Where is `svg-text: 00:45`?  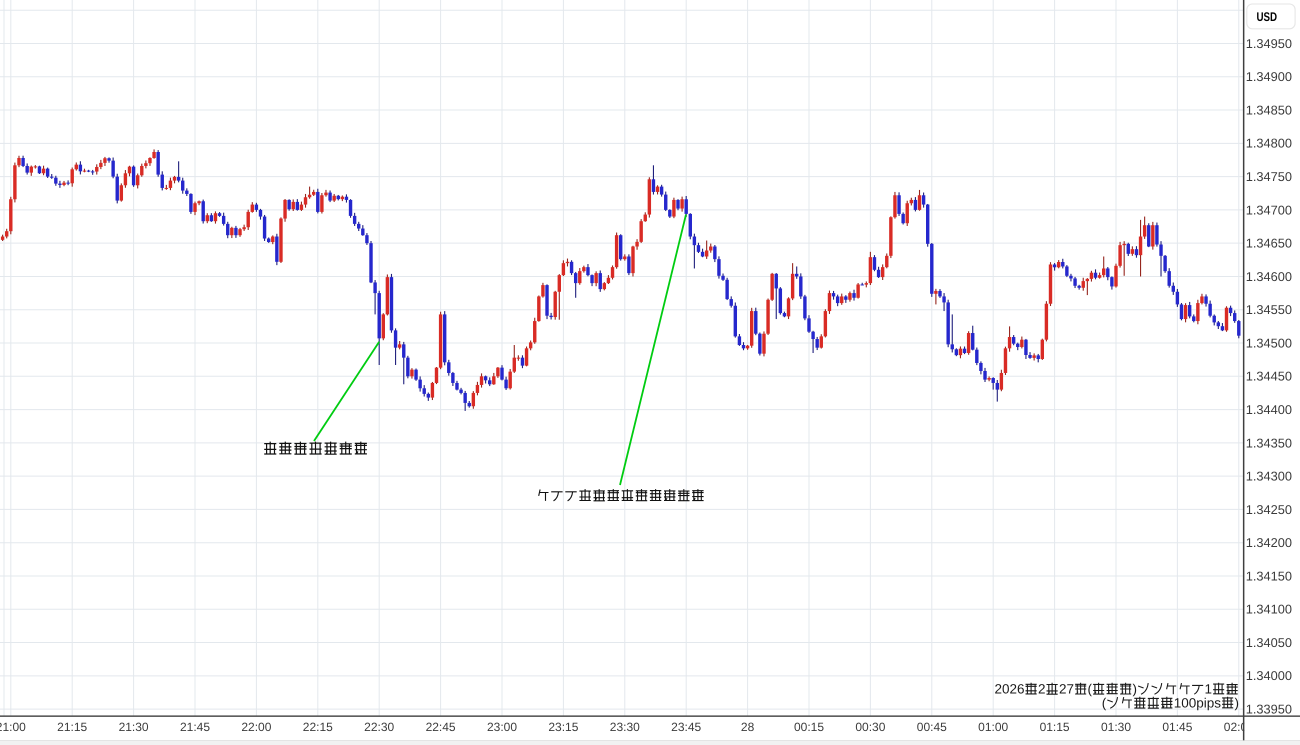 svg-text: 00:45 is located at coordinates (932, 727).